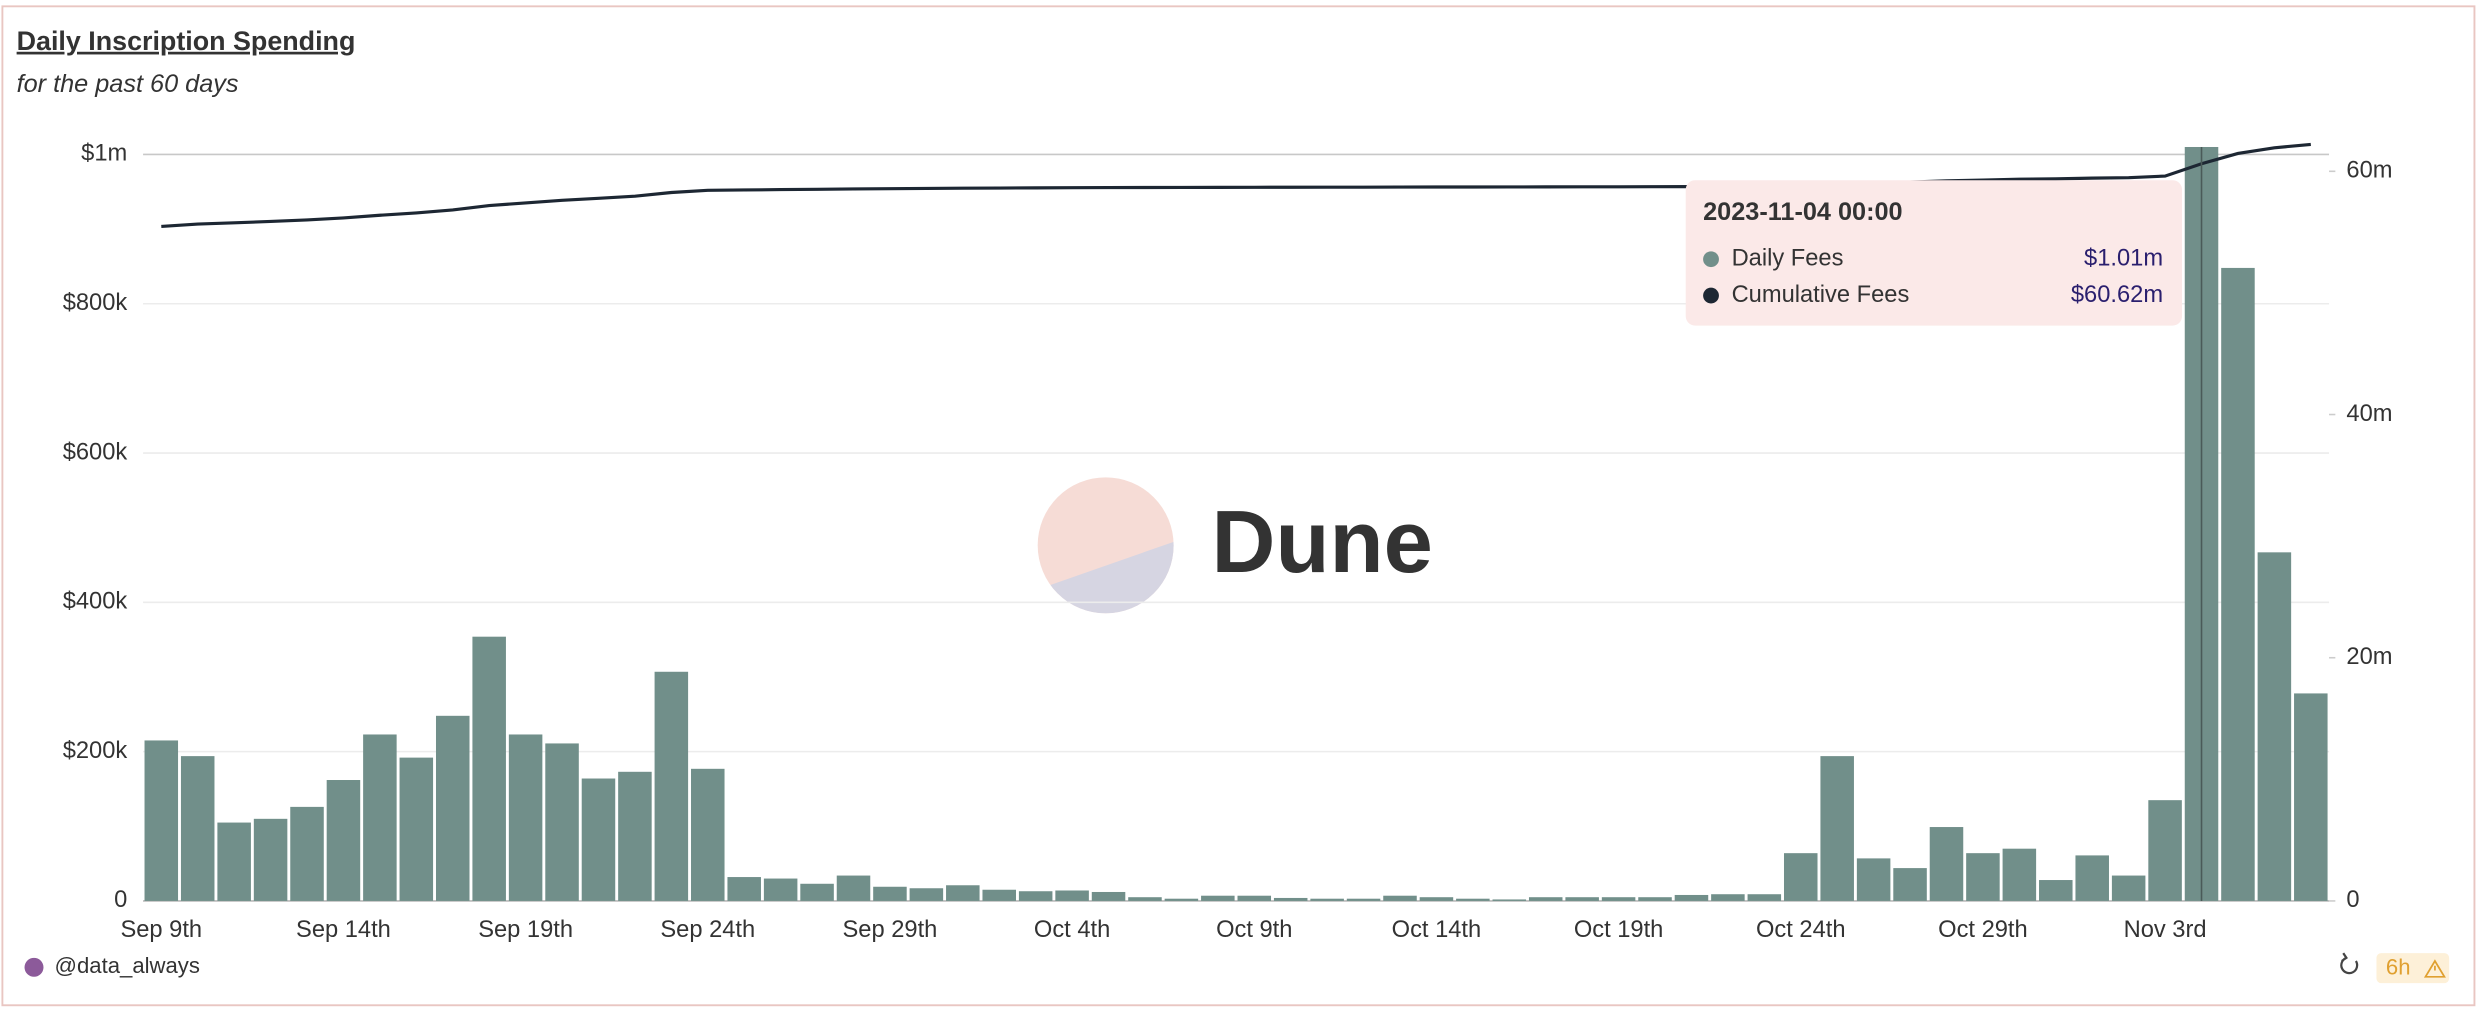  Describe the element at coordinates (2123, 258) in the screenshot. I see `tooltip-value: $1.01m` at that location.